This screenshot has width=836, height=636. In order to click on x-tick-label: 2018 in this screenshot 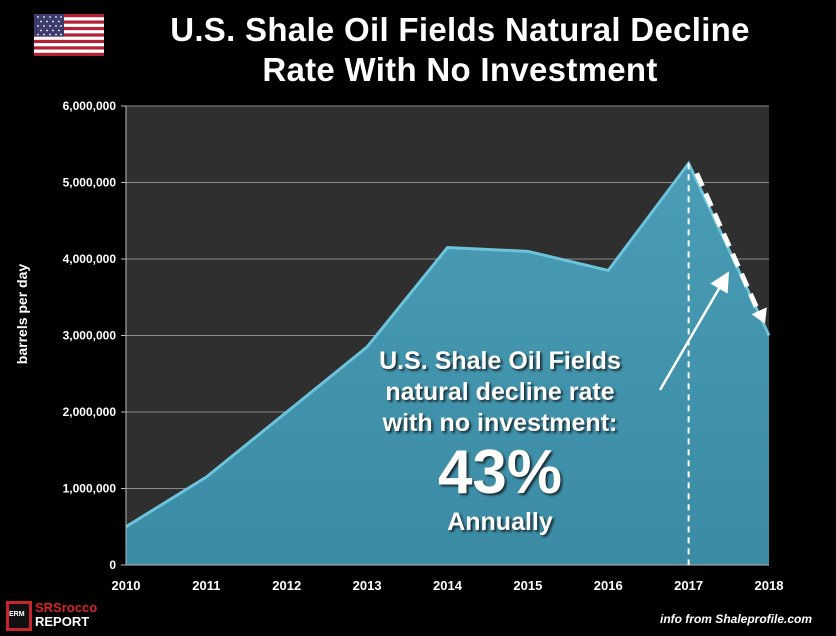, I will do `click(769, 585)`.